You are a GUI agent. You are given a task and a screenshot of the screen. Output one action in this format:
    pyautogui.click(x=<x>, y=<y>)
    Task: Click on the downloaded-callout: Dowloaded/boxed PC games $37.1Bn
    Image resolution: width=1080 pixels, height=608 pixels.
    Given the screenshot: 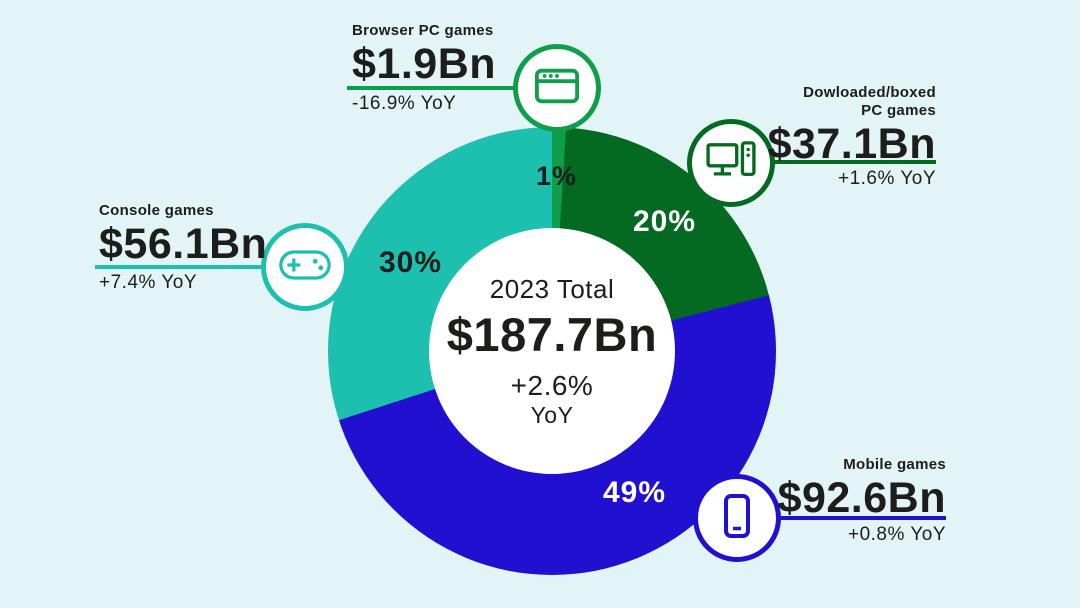 What is the action you would take?
    pyautogui.click(x=852, y=125)
    